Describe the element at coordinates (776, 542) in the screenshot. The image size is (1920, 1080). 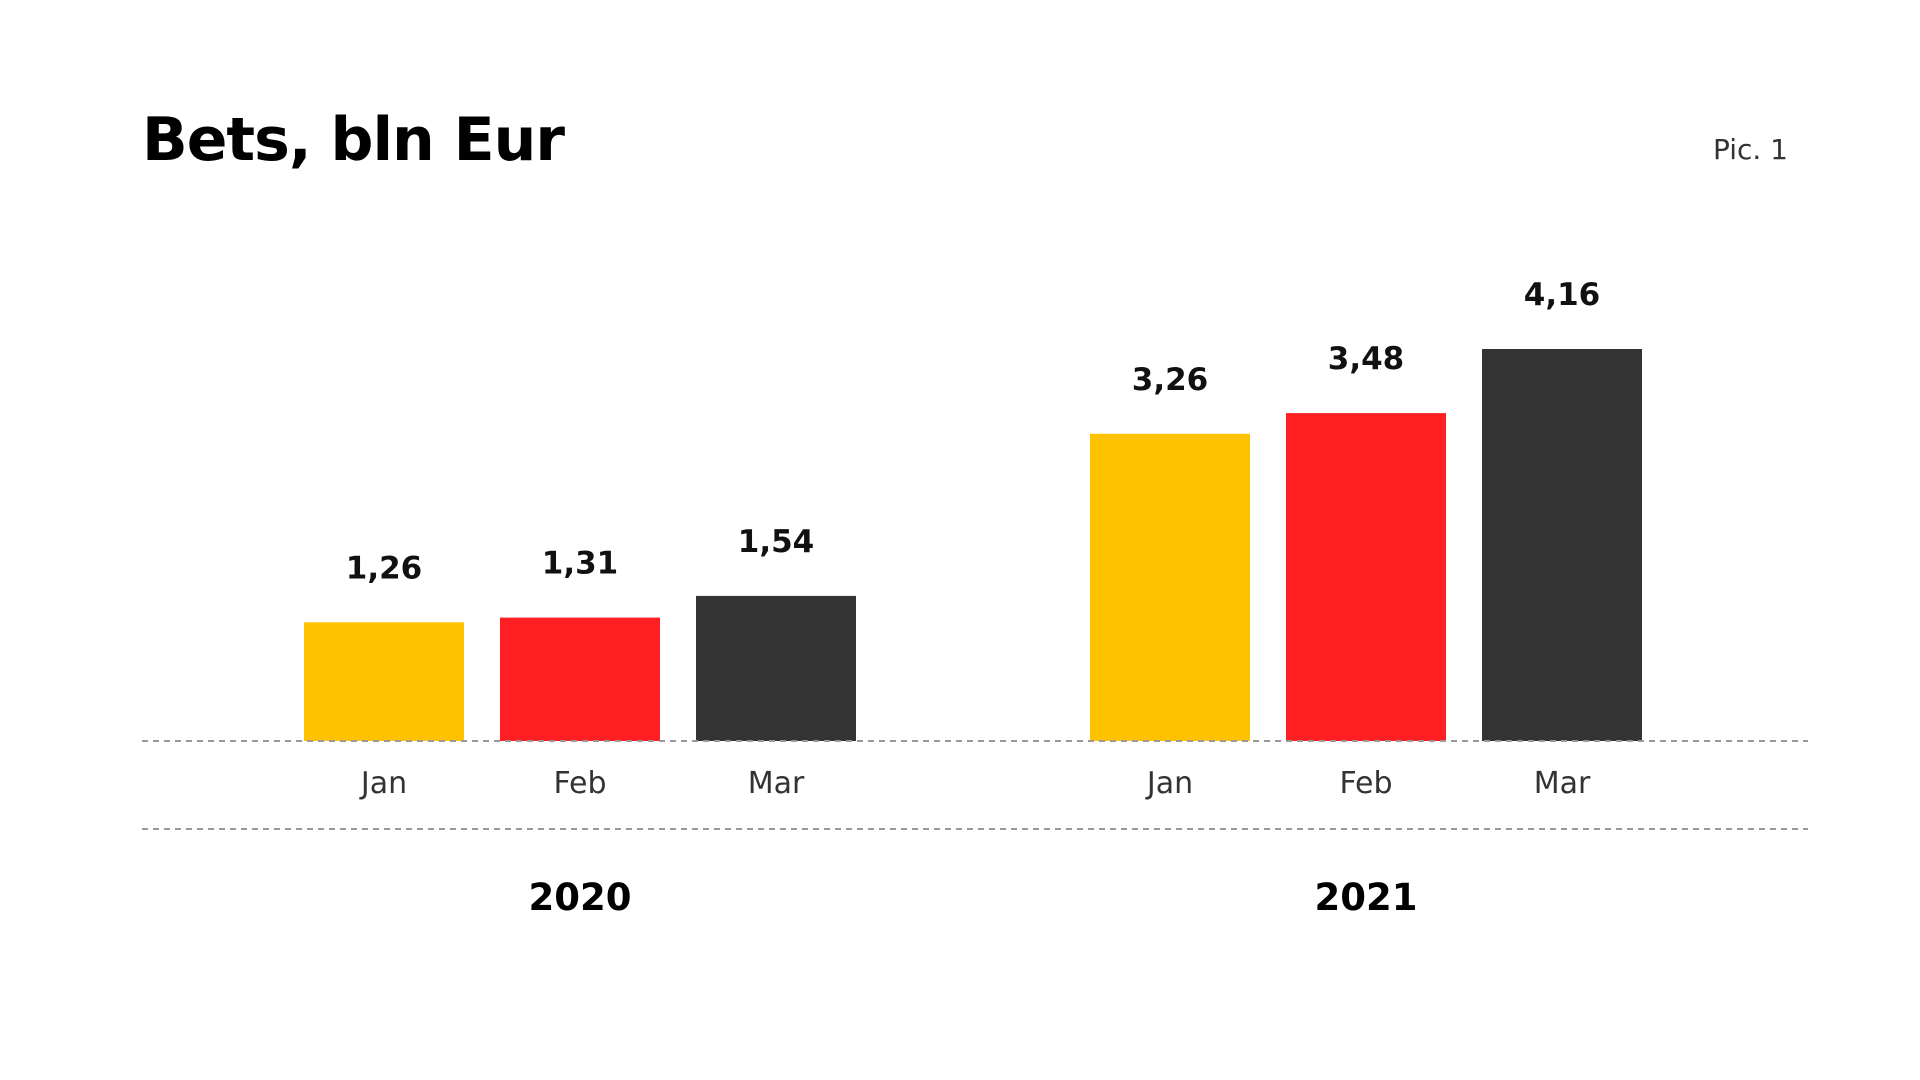
I see `data-label: 1,54` at that location.